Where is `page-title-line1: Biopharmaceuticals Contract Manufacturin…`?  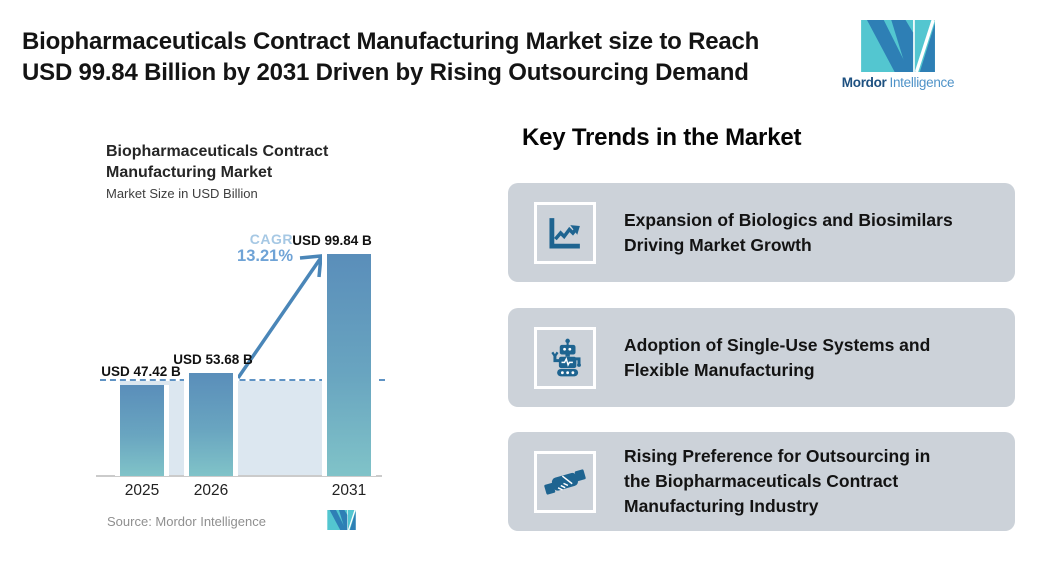
page-title-line1: Biopharmaceuticals Contract Manufacturin… is located at coordinates (391, 41).